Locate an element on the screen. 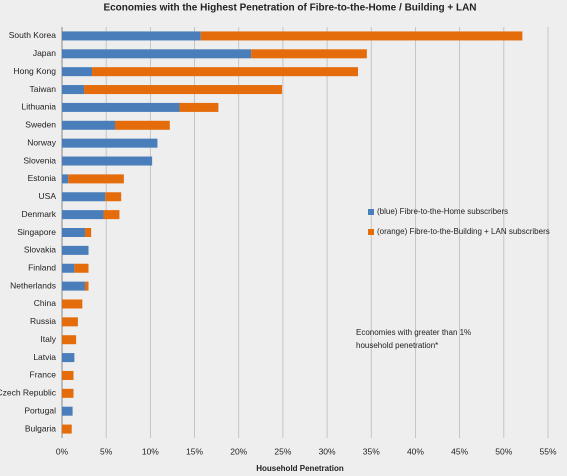 Image resolution: width=567 pixels, height=476 pixels. y-tick-label: Russia is located at coordinates (43, 321).